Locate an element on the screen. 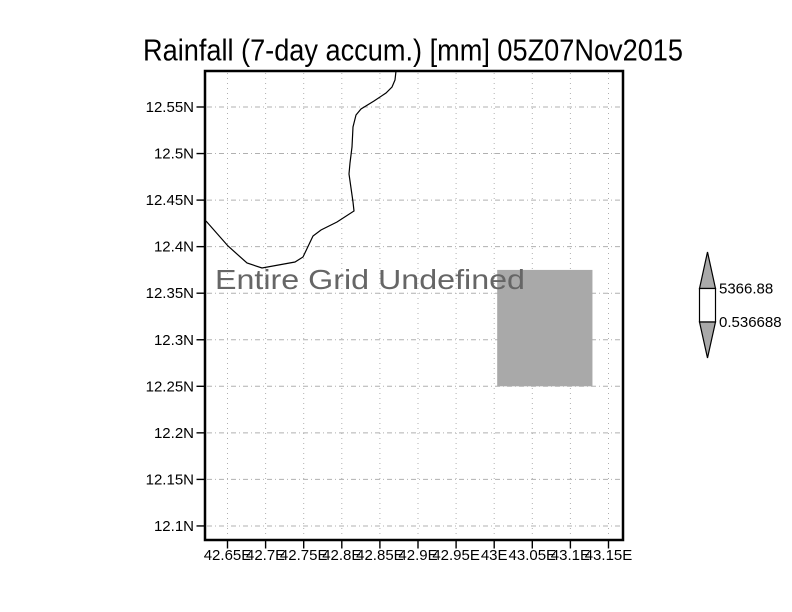  colorbar-down-arrow-icon is located at coordinates (707, 340).